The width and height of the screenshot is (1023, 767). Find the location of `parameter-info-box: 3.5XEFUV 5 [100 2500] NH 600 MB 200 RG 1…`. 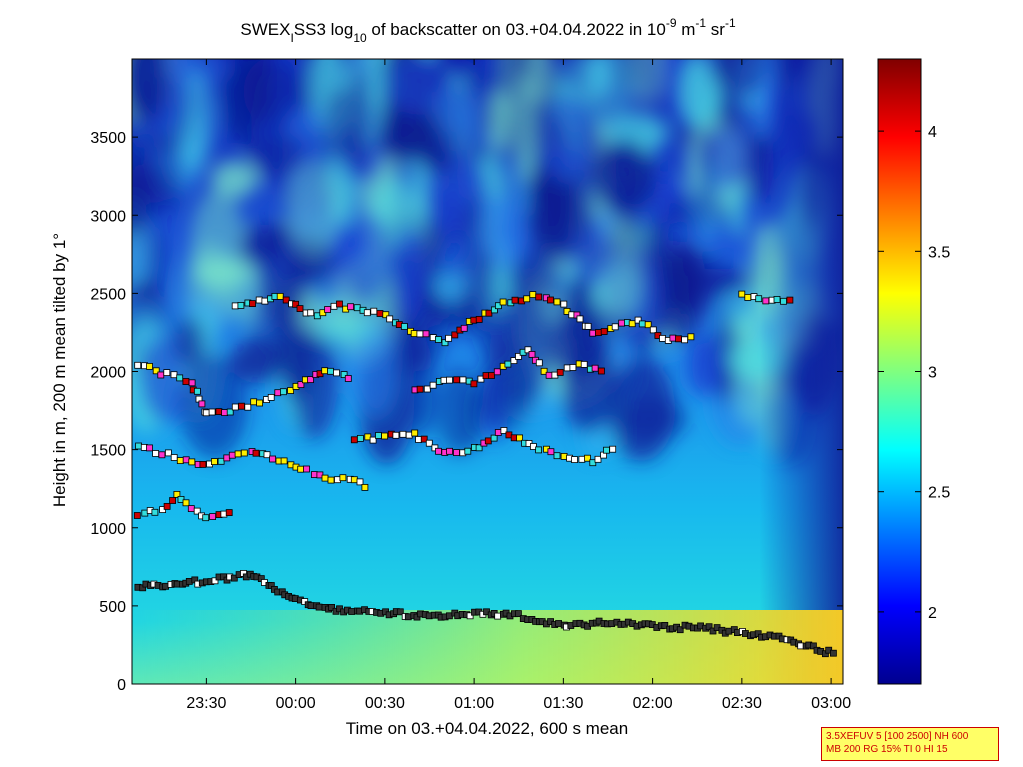

parameter-info-box: 3.5XEFUV 5 [100 2500] NH 600 MB 200 RG 1… is located at coordinates (910, 744).